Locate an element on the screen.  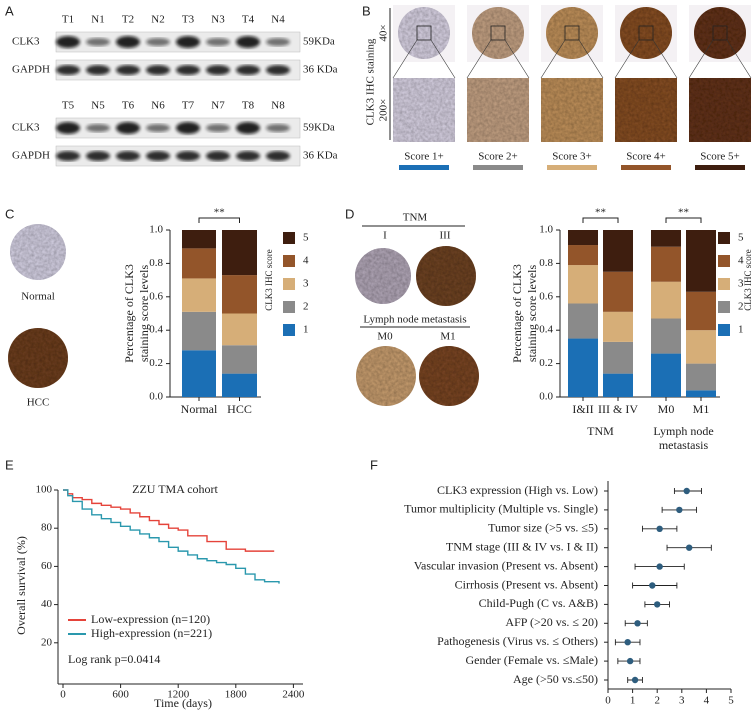
x-tick-label: 3 is located at coordinates (682, 701).